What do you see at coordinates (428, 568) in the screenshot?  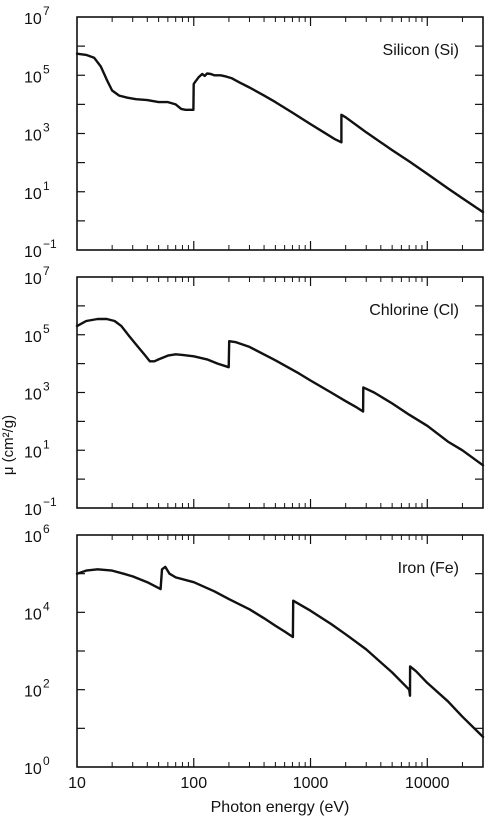 I see `element-label: Iron (Fe)` at bounding box center [428, 568].